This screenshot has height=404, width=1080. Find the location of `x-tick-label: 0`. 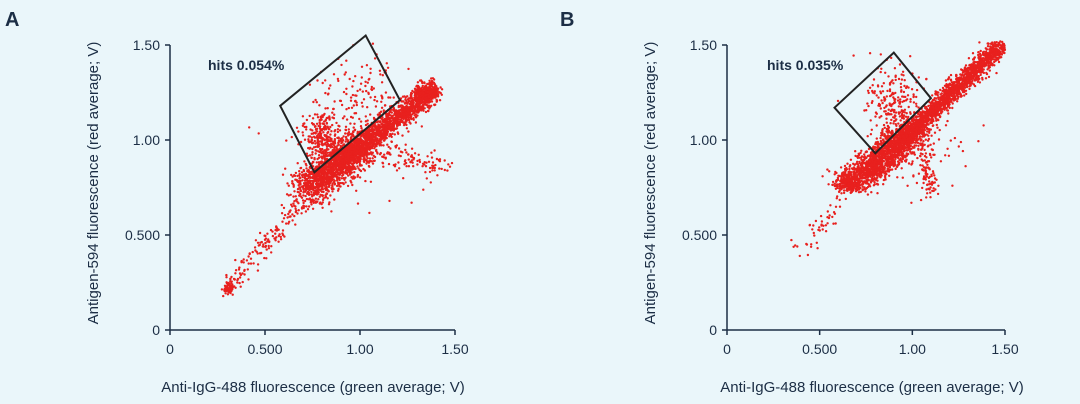

x-tick-label: 0 is located at coordinates (170, 349).